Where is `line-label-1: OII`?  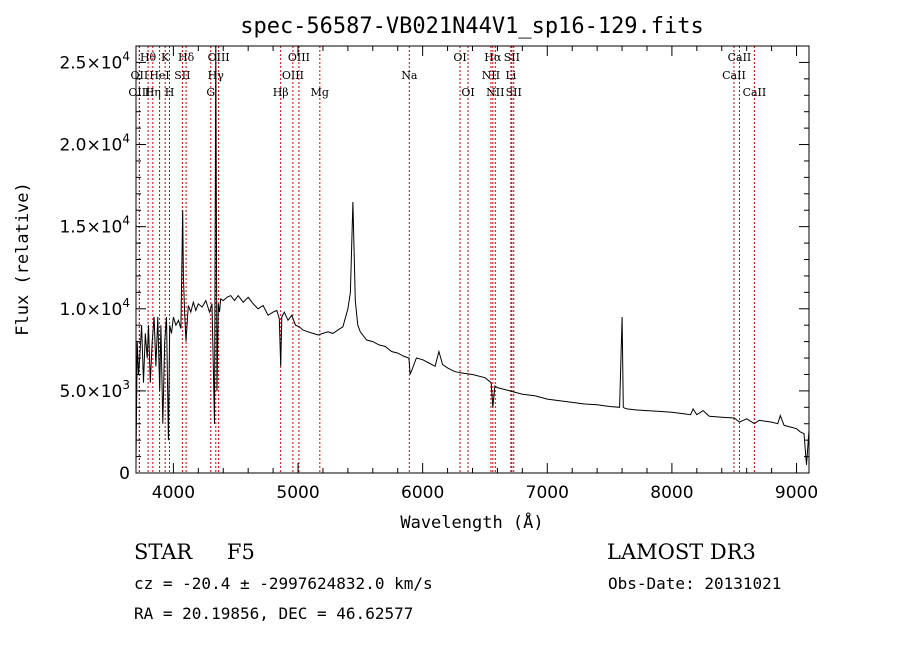
line-label-1: OII is located at coordinates (140, 75).